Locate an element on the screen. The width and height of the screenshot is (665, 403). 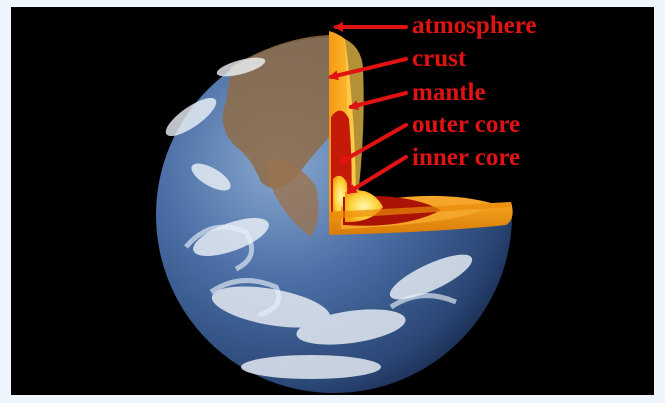
horizontal-cut-face is located at coordinates (421, 212).